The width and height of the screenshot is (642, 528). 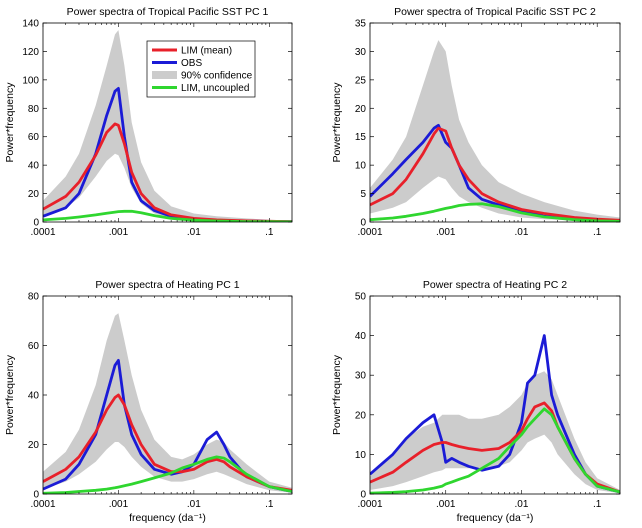 I want to click on legend-label: 90% confidence, so click(x=217, y=76).